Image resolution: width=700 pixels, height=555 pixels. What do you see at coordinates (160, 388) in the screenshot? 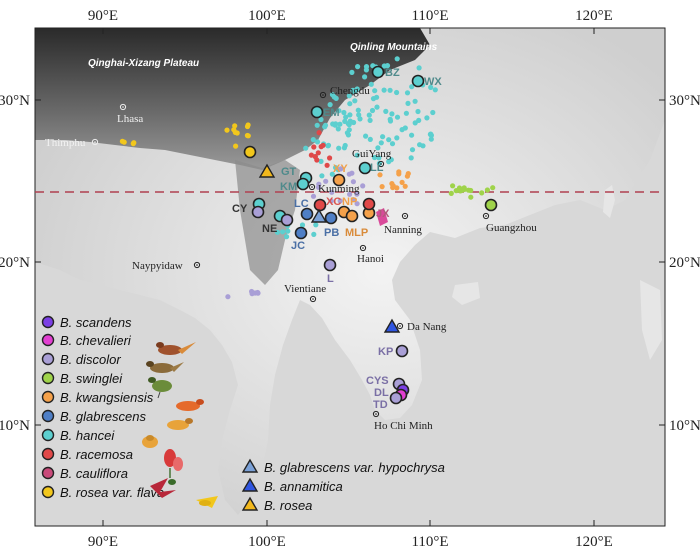
I see `bird-illustration-swinglei` at bounding box center [160, 388].